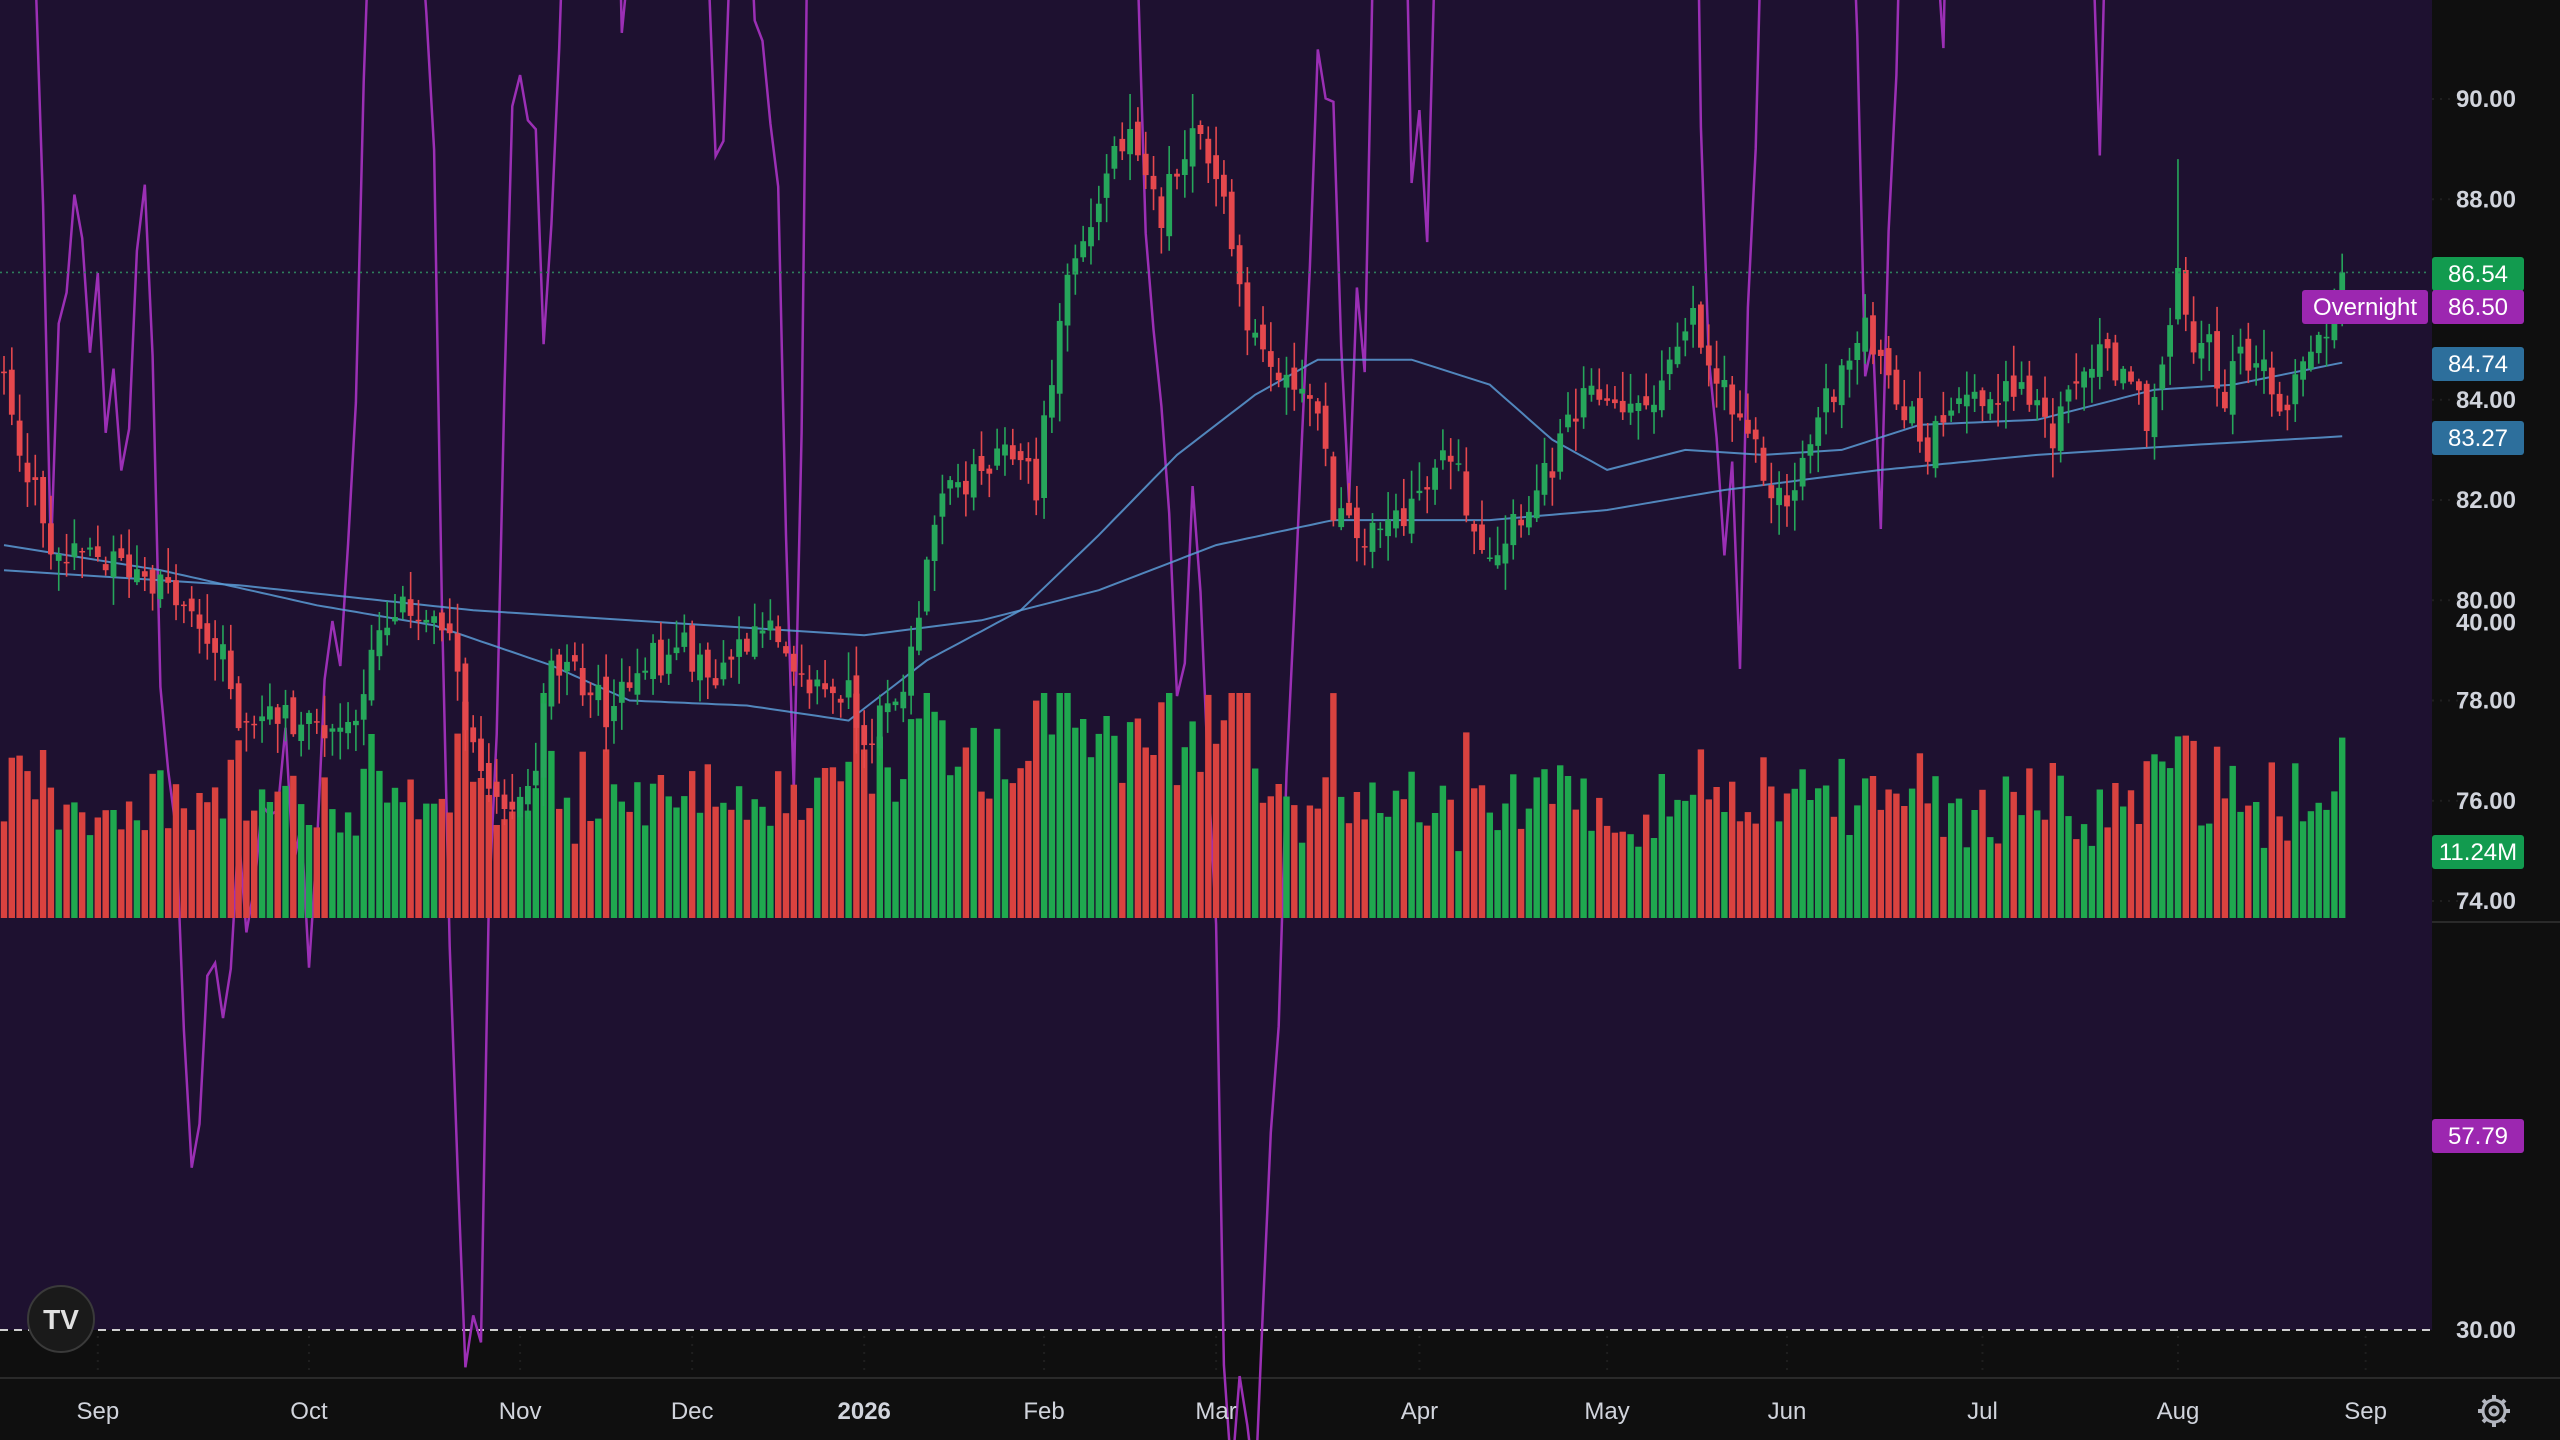 Image resolution: width=2560 pixels, height=1440 pixels. Describe the element at coordinates (61, 1319) in the screenshot. I see `tradingview-logo: TV` at that location.